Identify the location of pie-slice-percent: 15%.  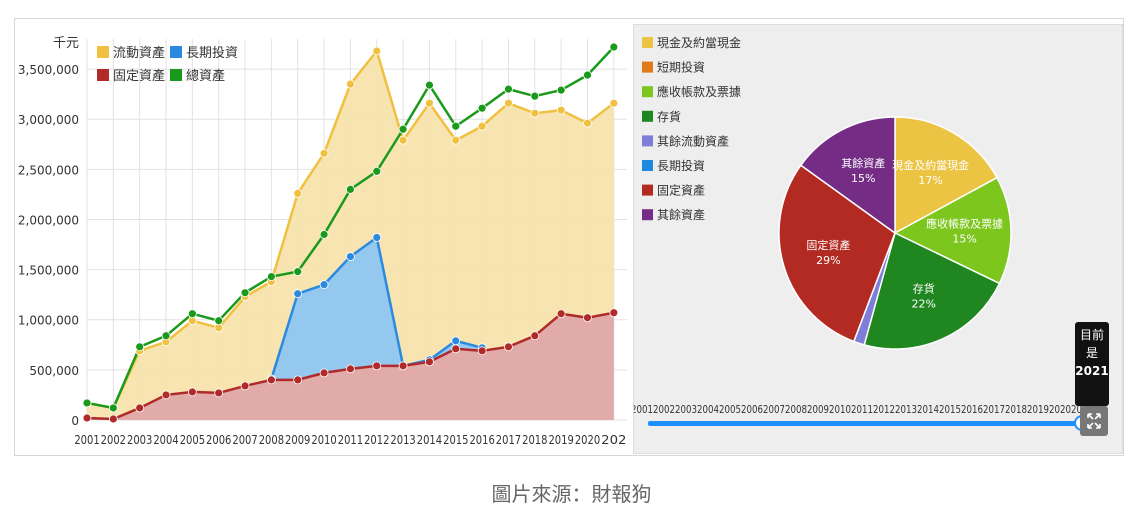
(964, 238).